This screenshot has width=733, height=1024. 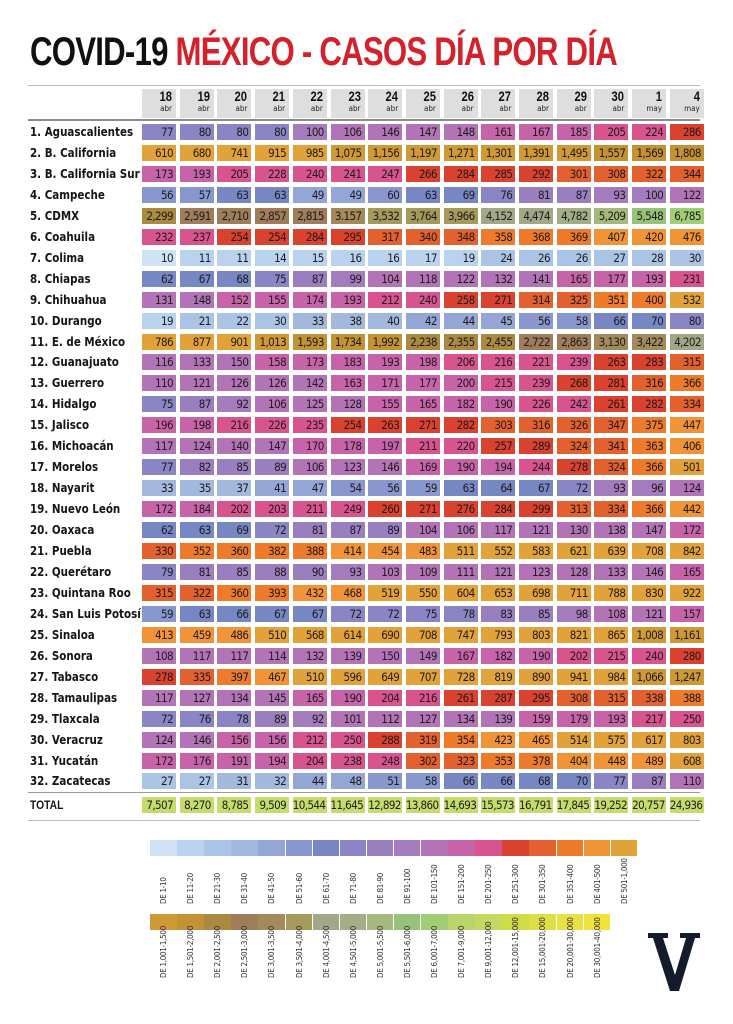 I want to click on table-cell: 62, so click(x=159, y=278).